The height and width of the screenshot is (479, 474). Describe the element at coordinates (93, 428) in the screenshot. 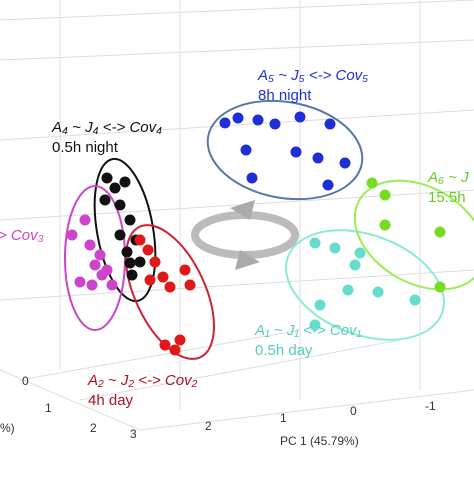

I see `side-tick-label: 2` at that location.